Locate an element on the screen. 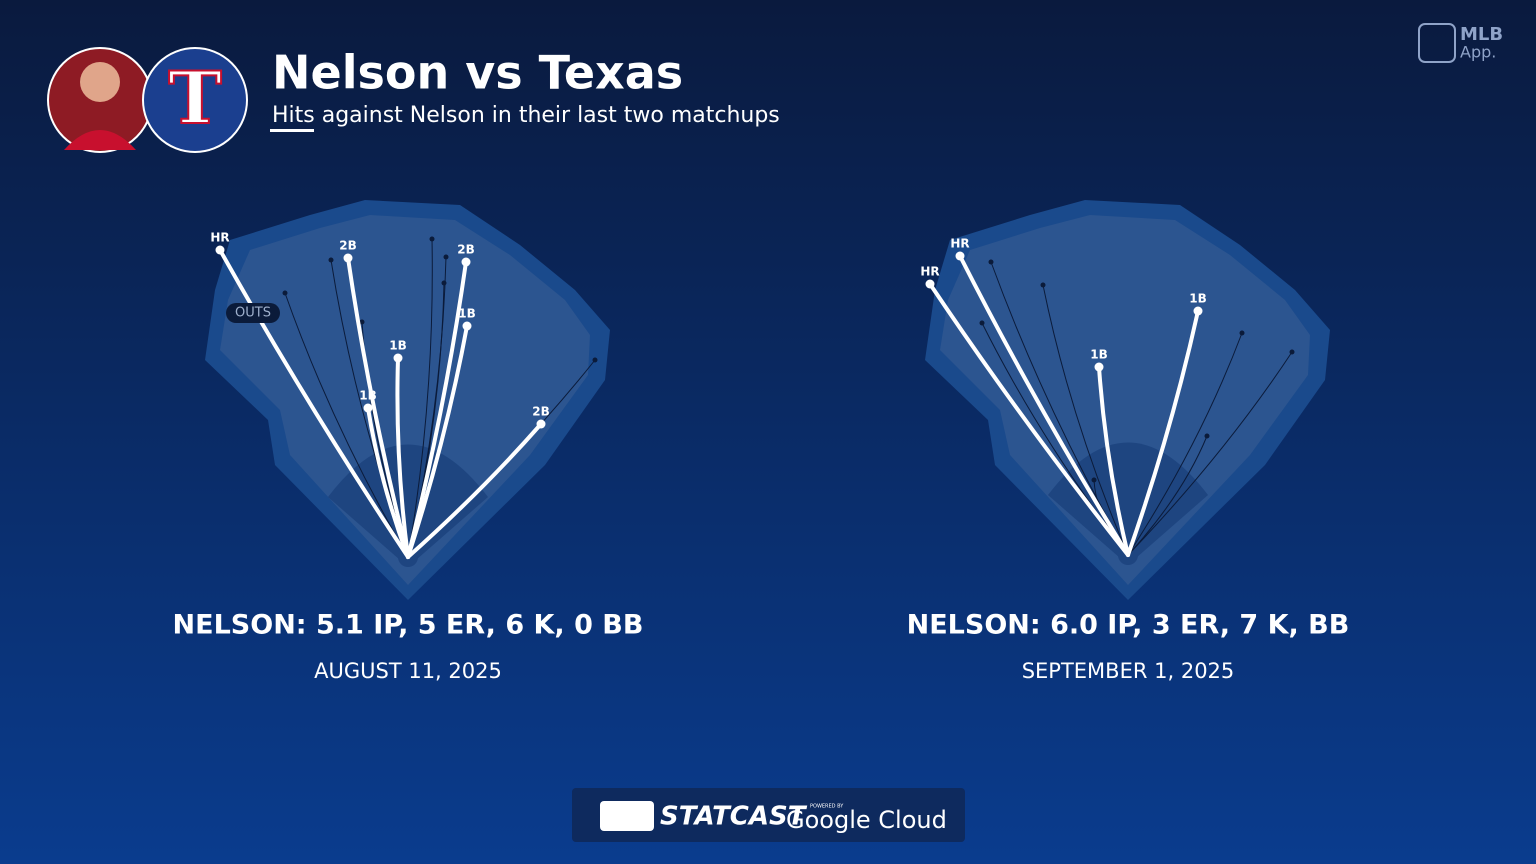 Image resolution: width=1536 pixels, height=864 pixels. player-jersey is located at coordinates (100, 140).